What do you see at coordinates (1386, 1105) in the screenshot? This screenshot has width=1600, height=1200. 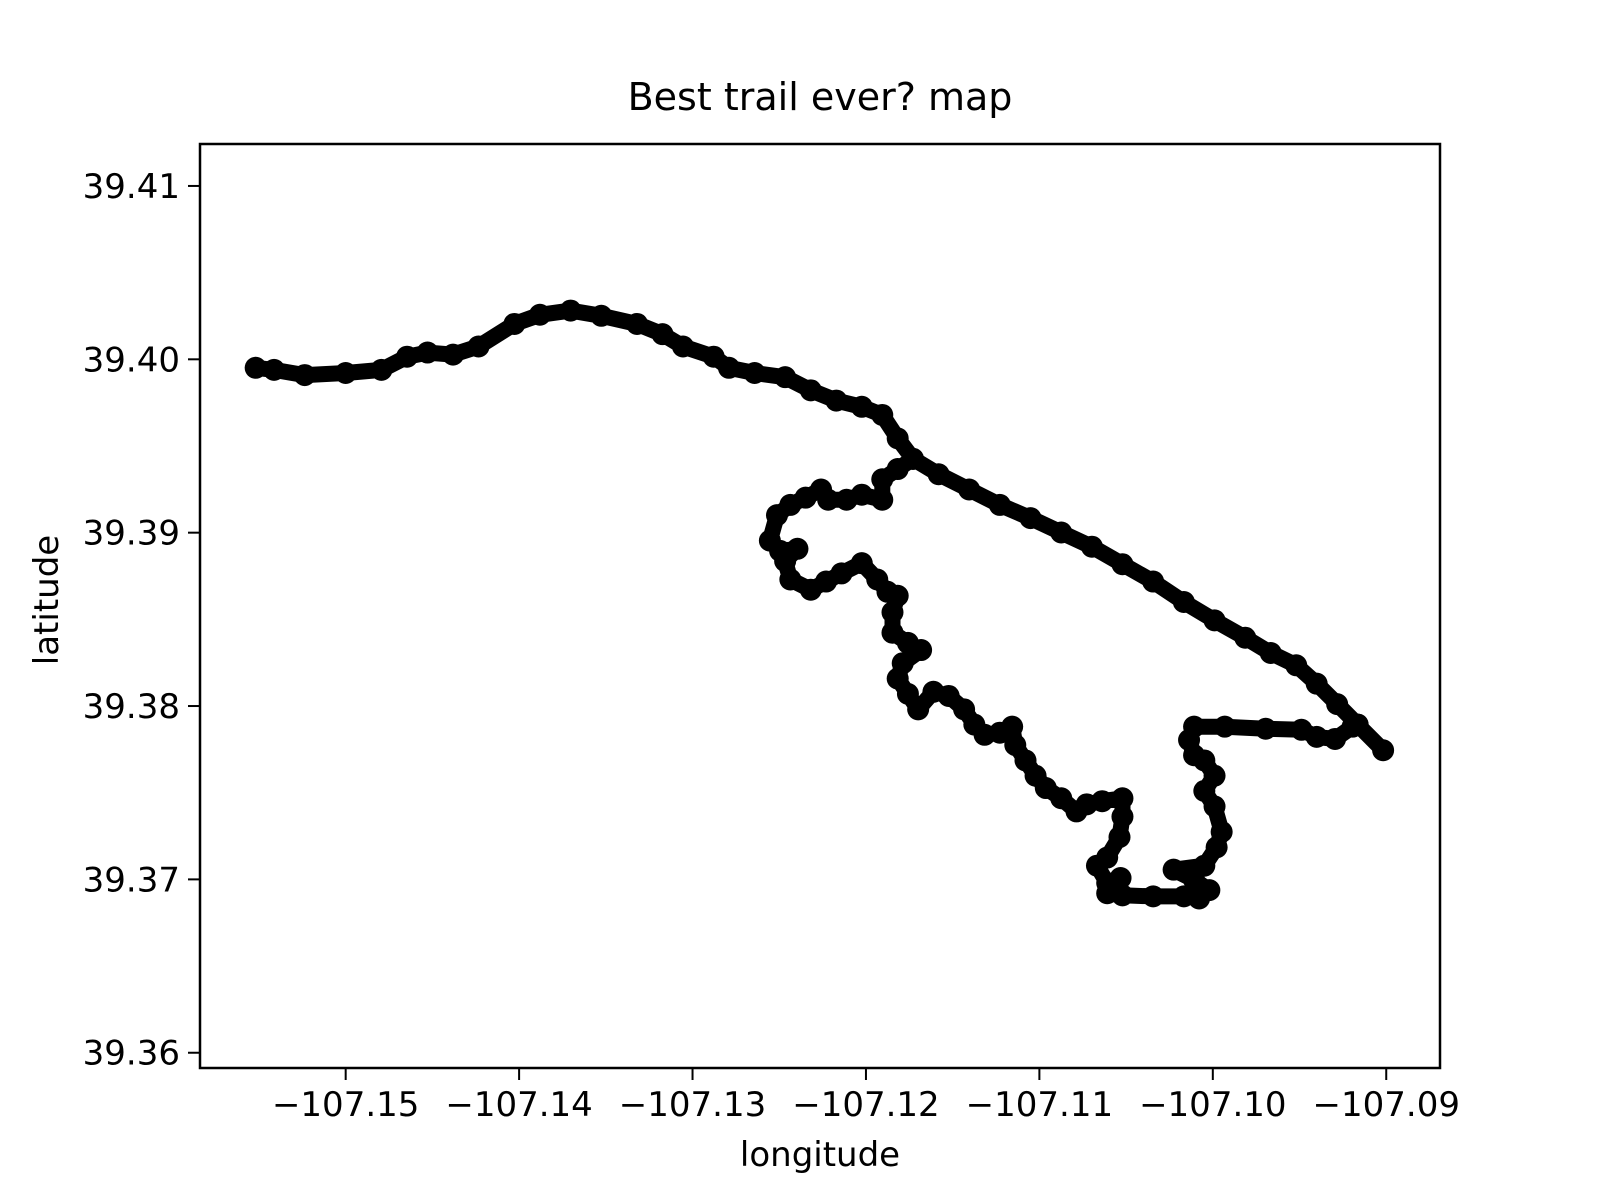 I see `x-tick-label: −107.09` at bounding box center [1386, 1105].